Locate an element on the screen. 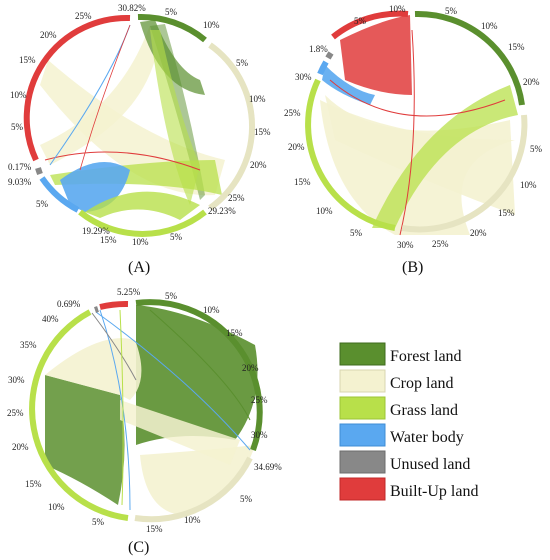 The image size is (550, 560). arc-grass-b is located at coordinates (350, 154).